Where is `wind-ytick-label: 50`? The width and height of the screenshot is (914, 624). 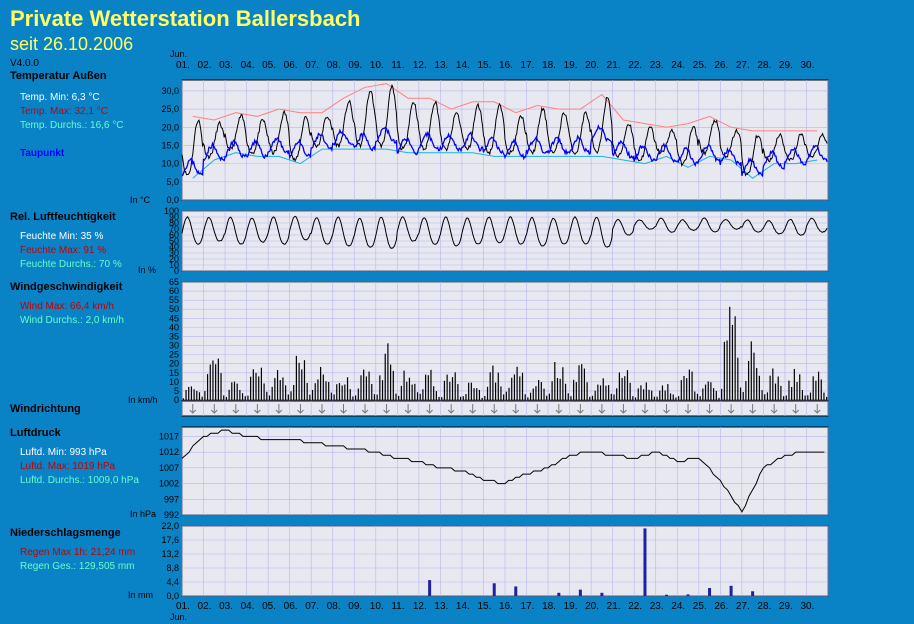 wind-ytick-label: 50 is located at coordinates (174, 309).